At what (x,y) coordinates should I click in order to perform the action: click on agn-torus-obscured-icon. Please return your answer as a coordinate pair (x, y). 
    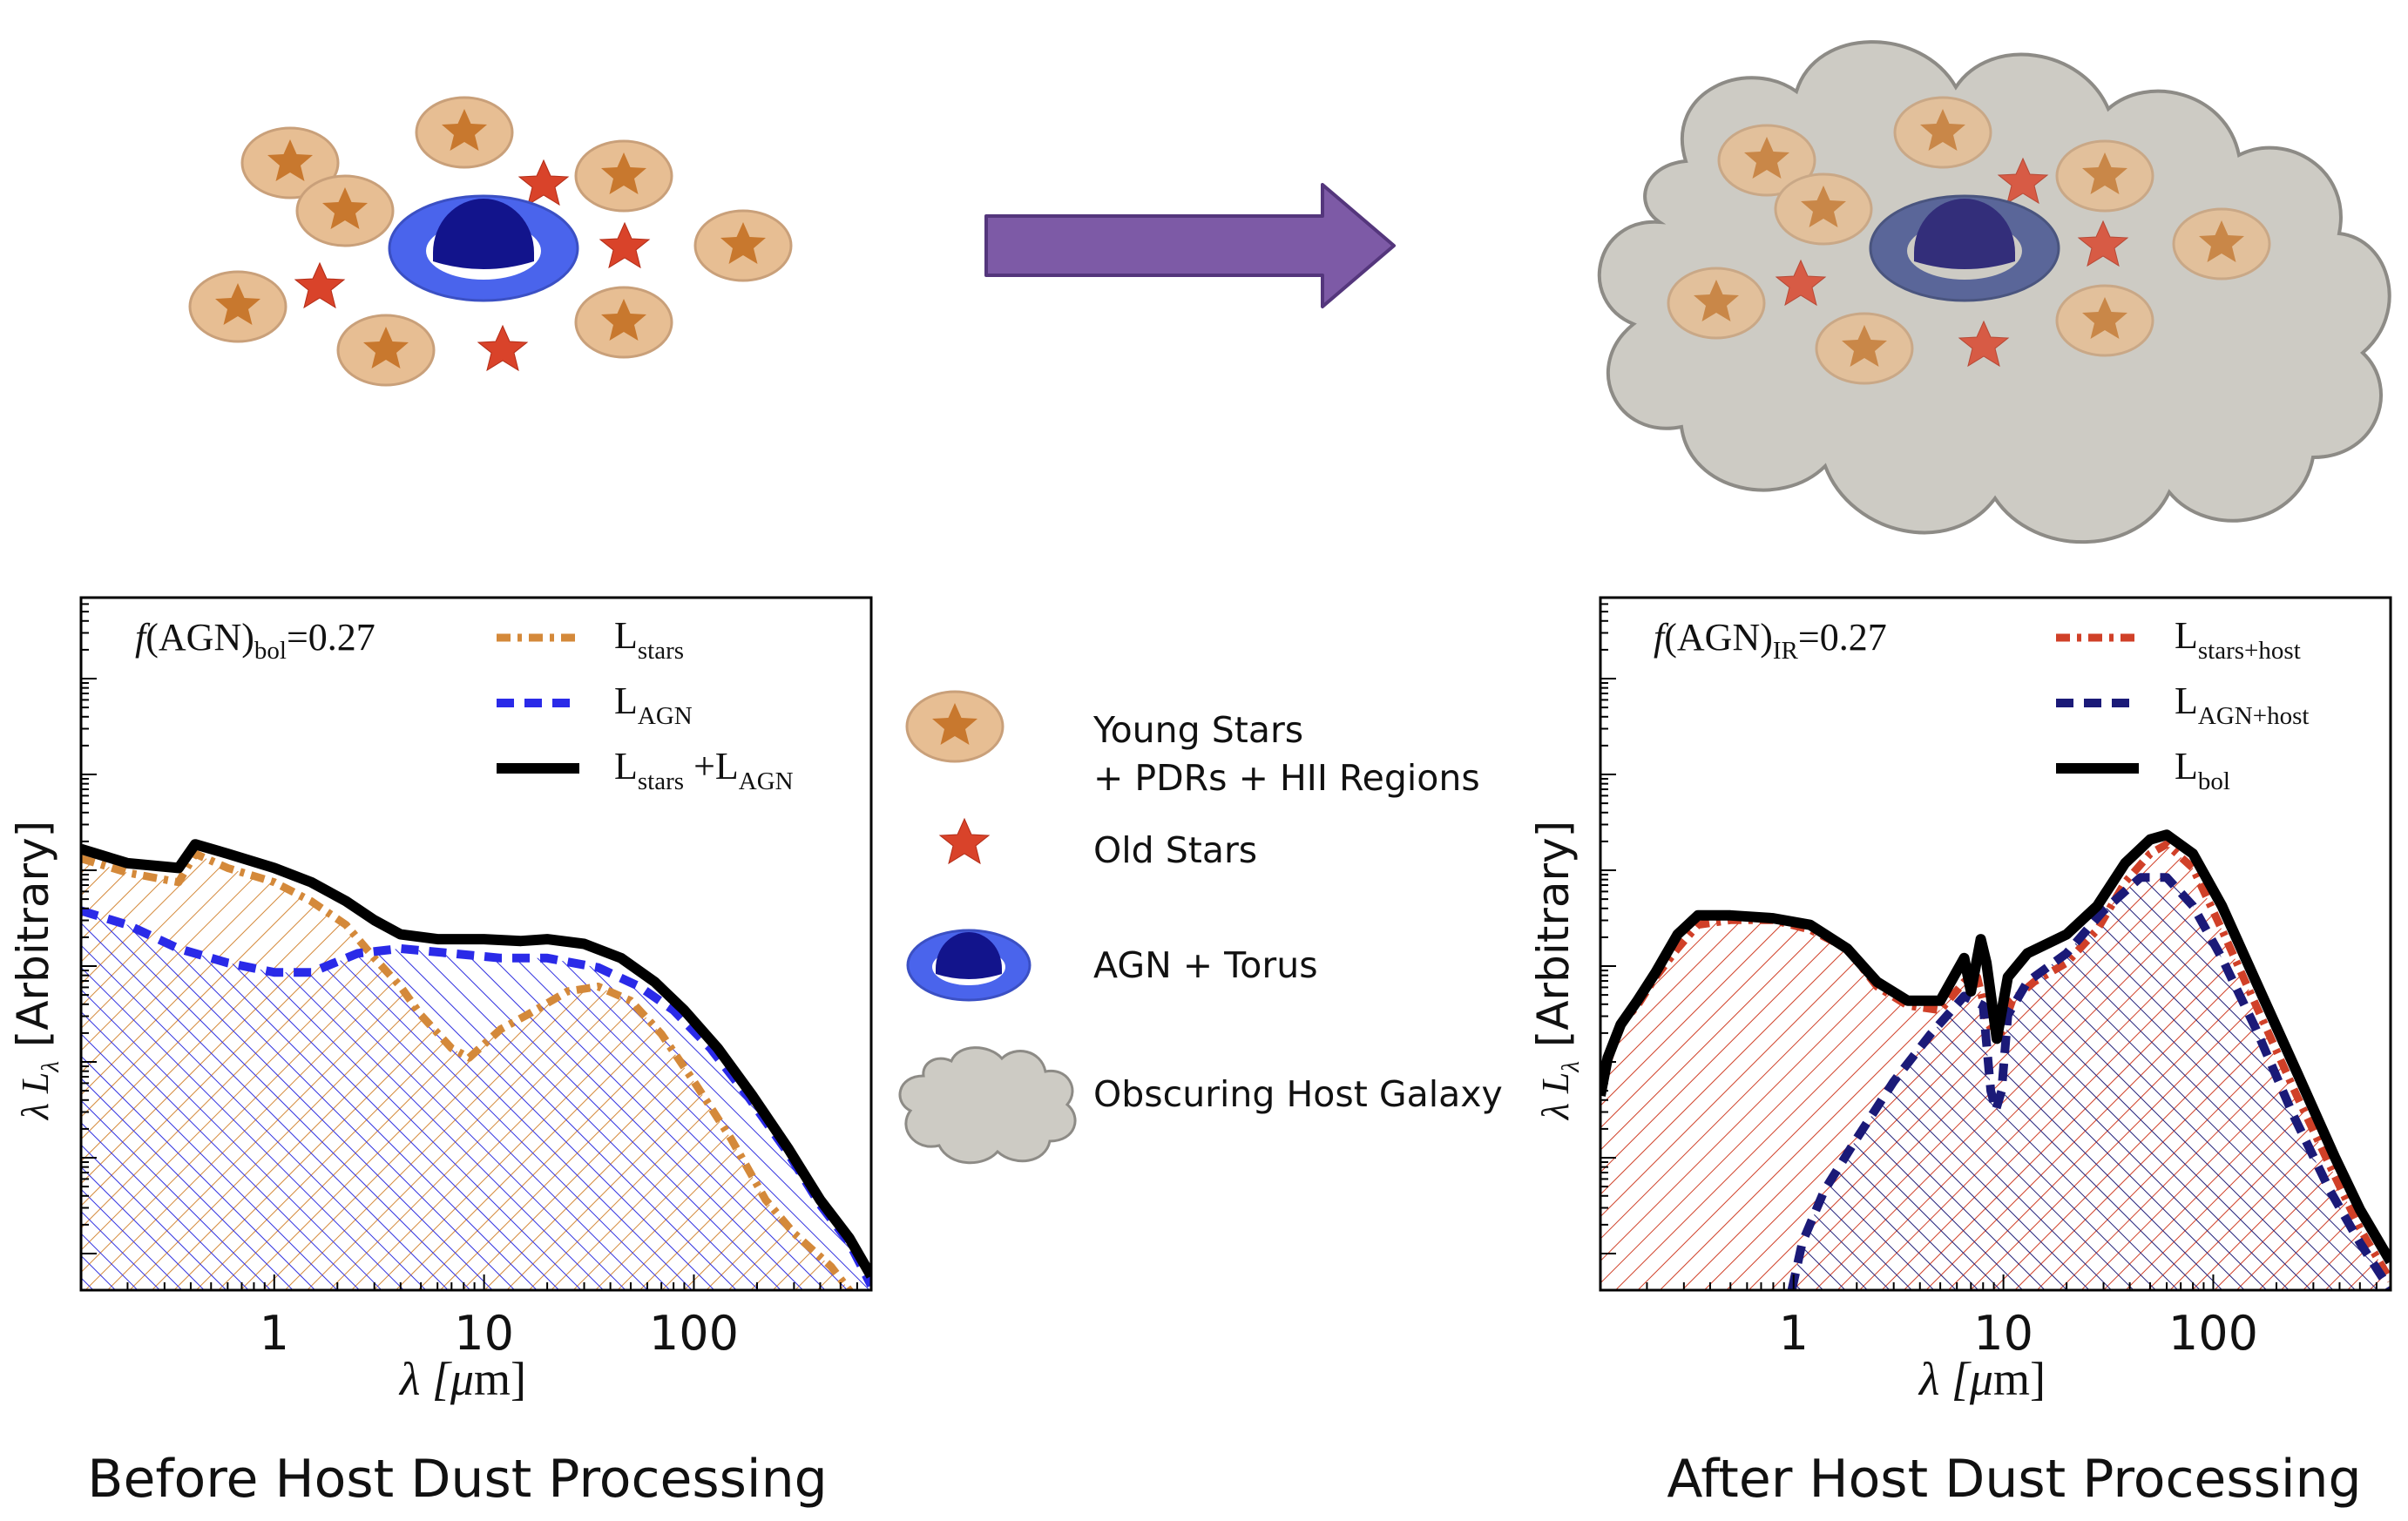
    Looking at the image, I should click on (1964, 248).